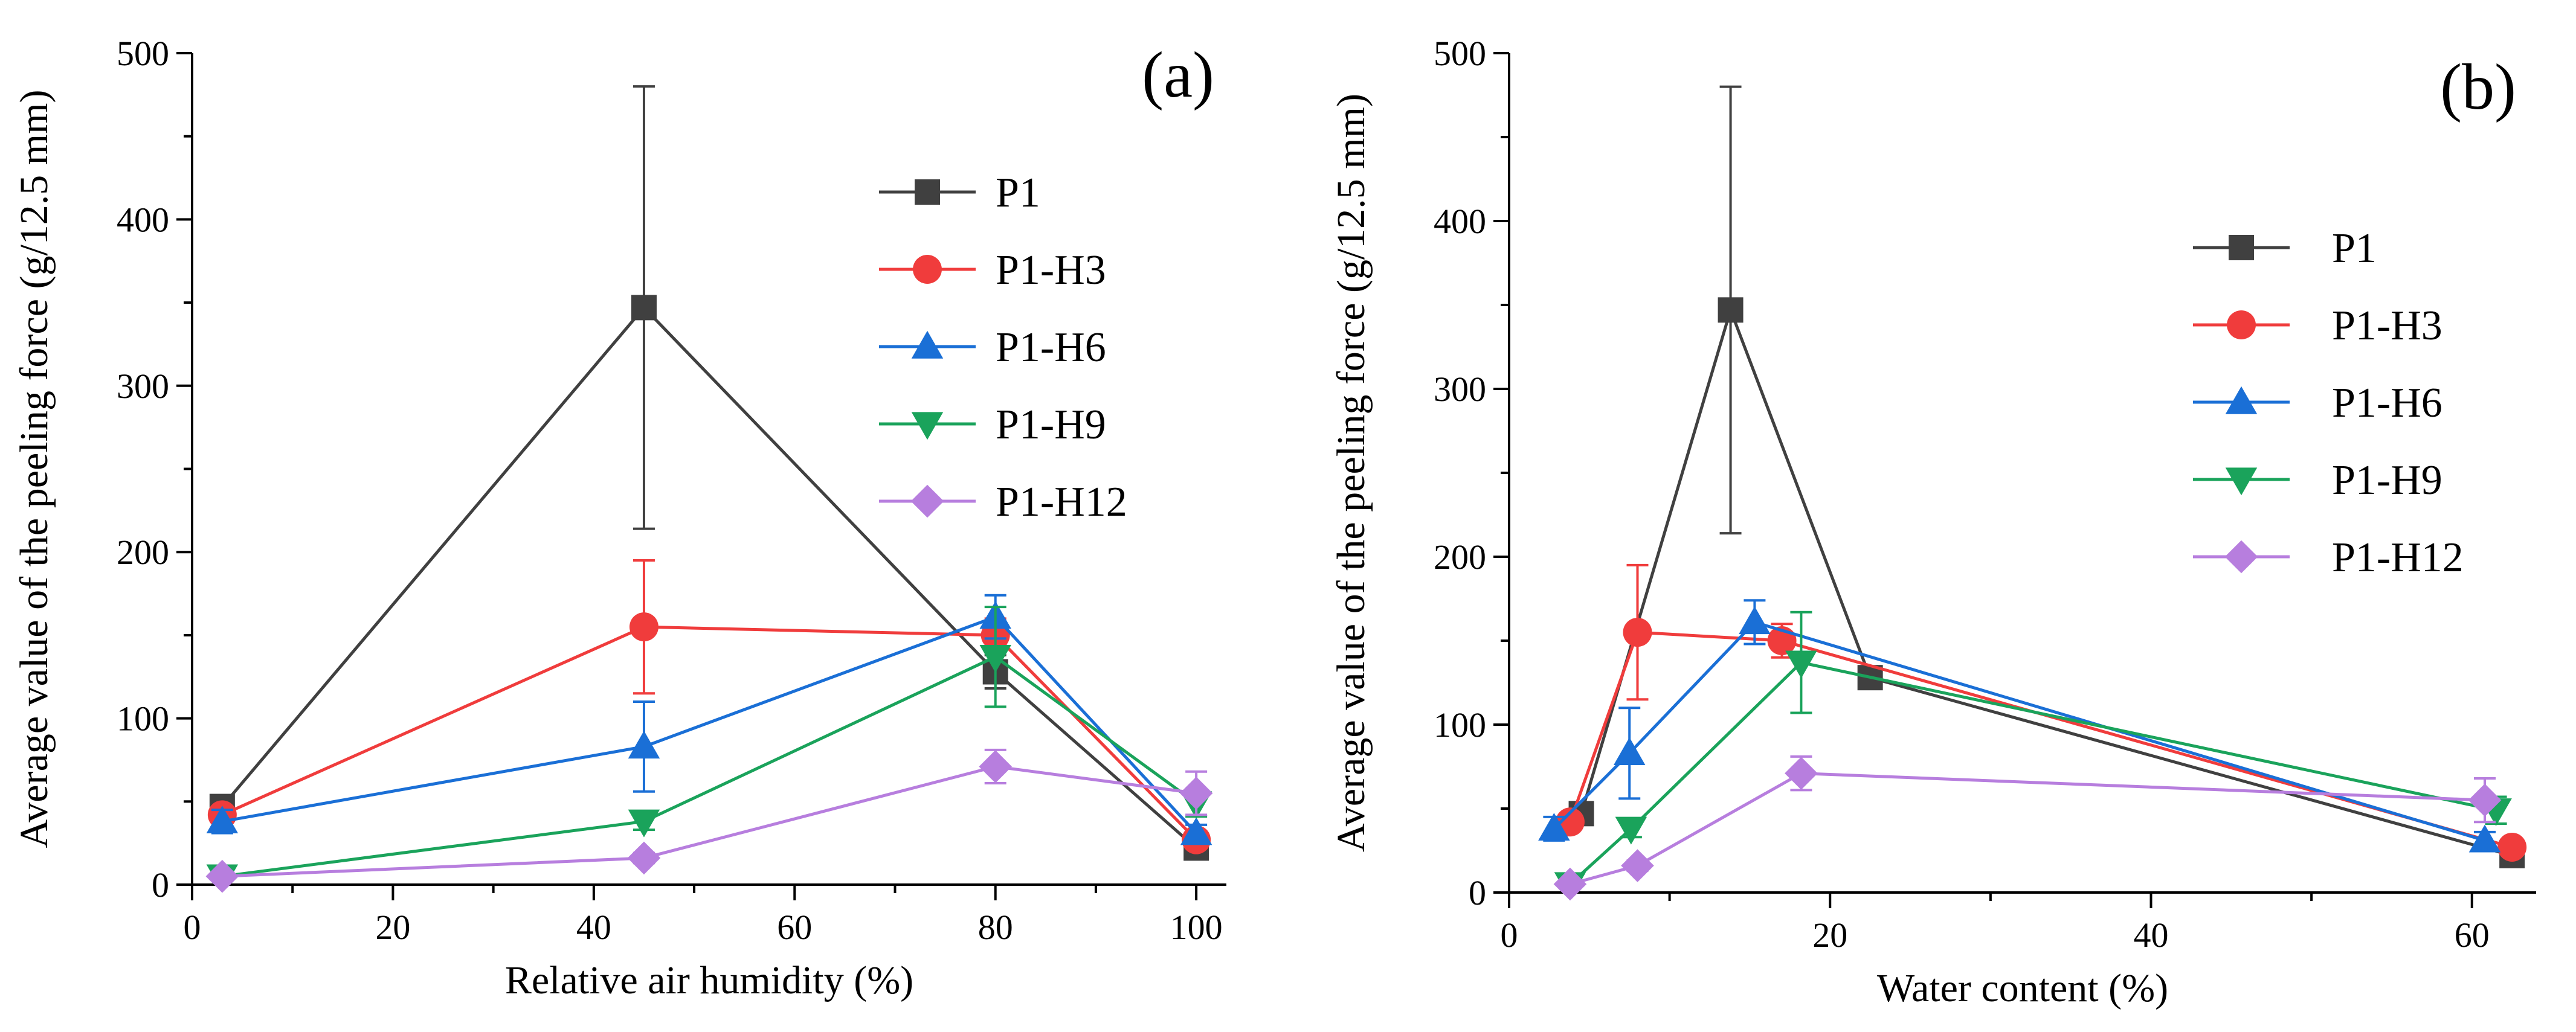 Image resolution: width=2576 pixels, height=1032 pixels. I want to click on x-tick-label: 100, so click(1196, 927).